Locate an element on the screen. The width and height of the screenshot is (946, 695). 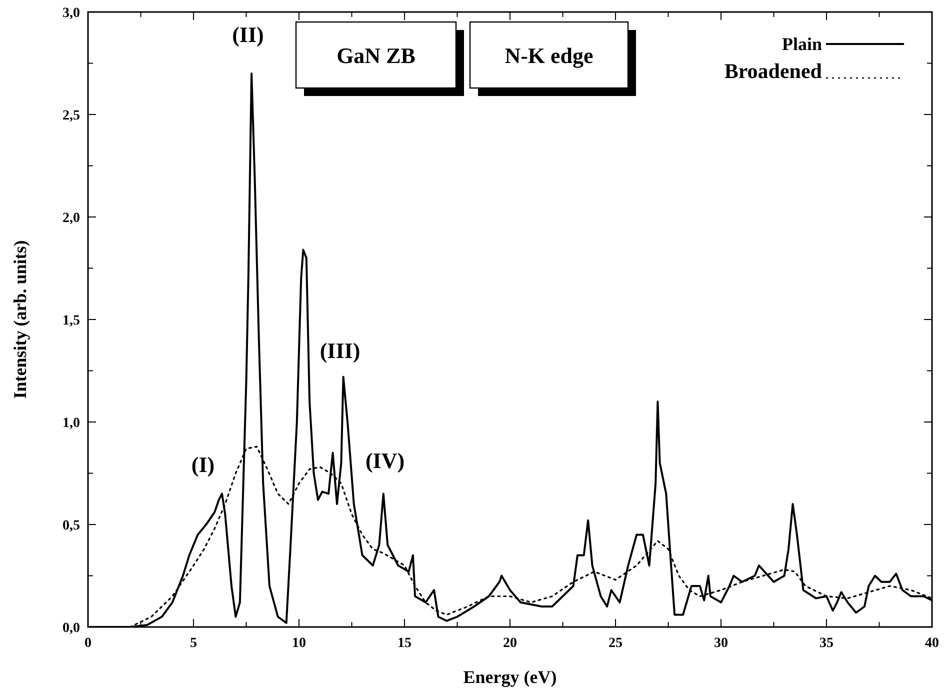
annotation: N-K edge is located at coordinates (549, 55).